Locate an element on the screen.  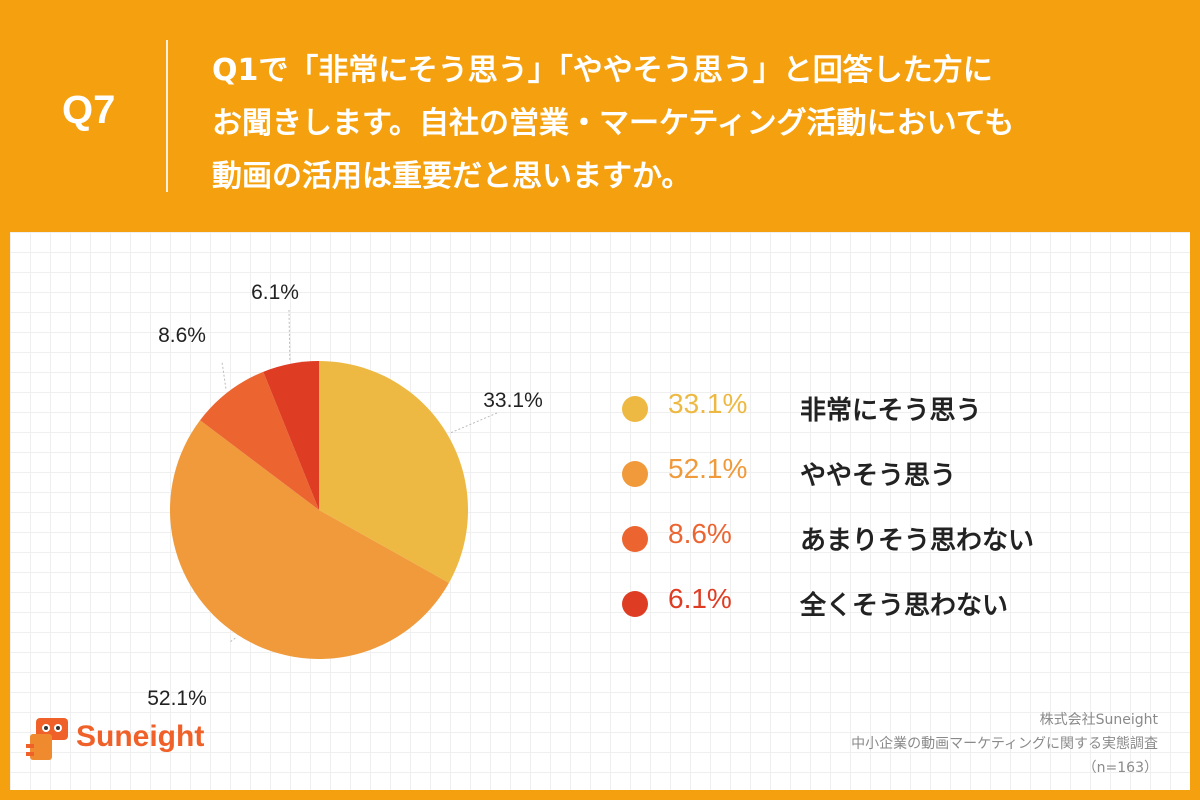
legend-percent: 52.1% is located at coordinates (708, 468).